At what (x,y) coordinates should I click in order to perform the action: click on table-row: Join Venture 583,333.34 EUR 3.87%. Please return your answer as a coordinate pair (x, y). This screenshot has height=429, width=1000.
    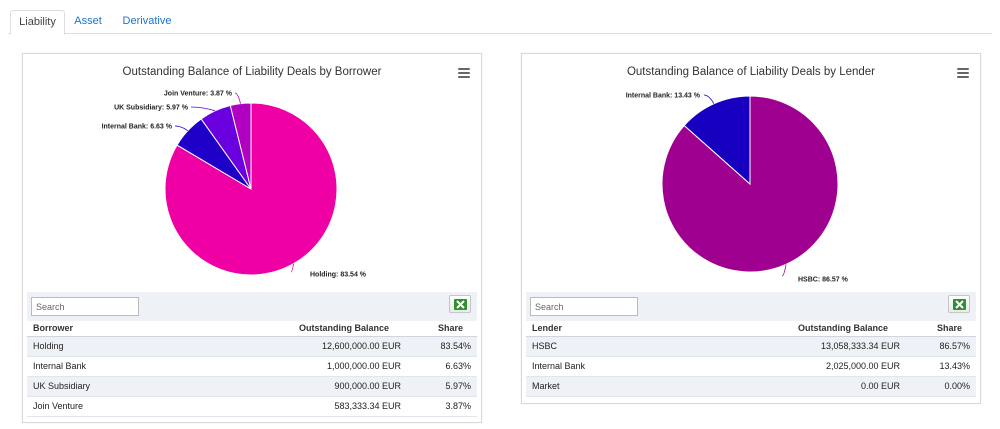
    Looking at the image, I should click on (252, 406).